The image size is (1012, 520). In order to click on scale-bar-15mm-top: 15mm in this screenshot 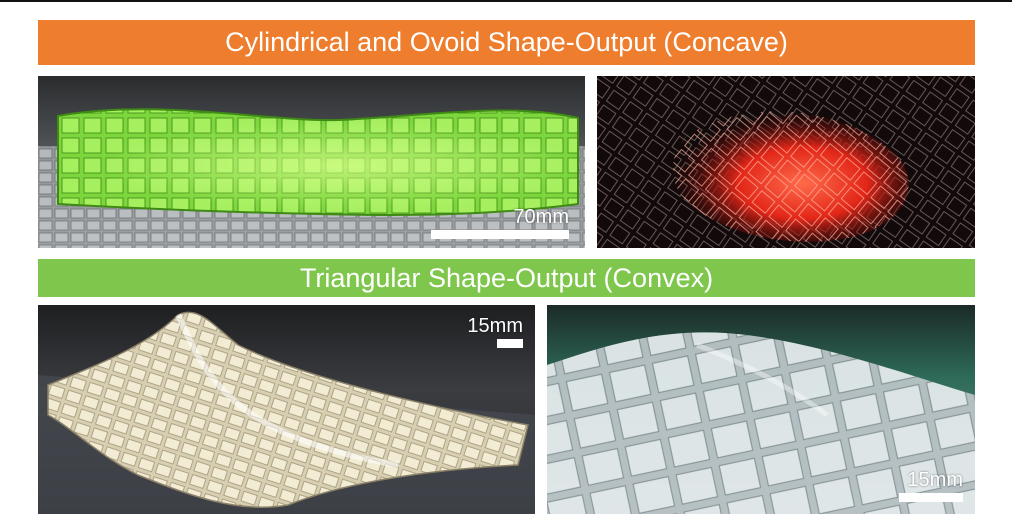, I will do `click(495, 331)`.